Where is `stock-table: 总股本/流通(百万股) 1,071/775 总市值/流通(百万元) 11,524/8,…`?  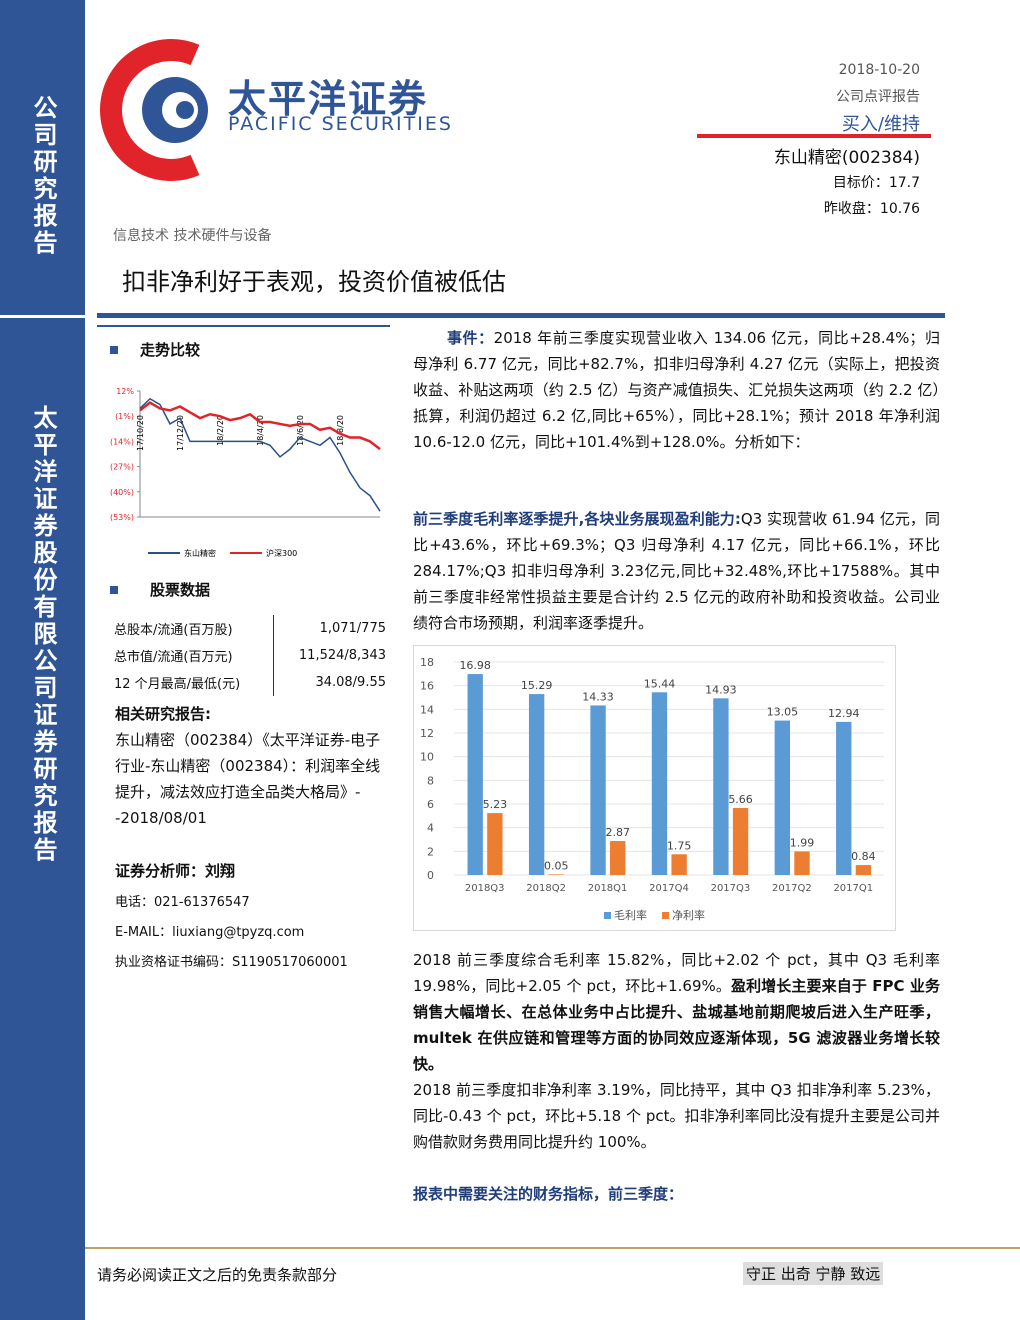
stock-table: 总股本/流通(百万股) 1,071/775 总市值/流通(百万元) 11,524/8,… is located at coordinates (250, 655).